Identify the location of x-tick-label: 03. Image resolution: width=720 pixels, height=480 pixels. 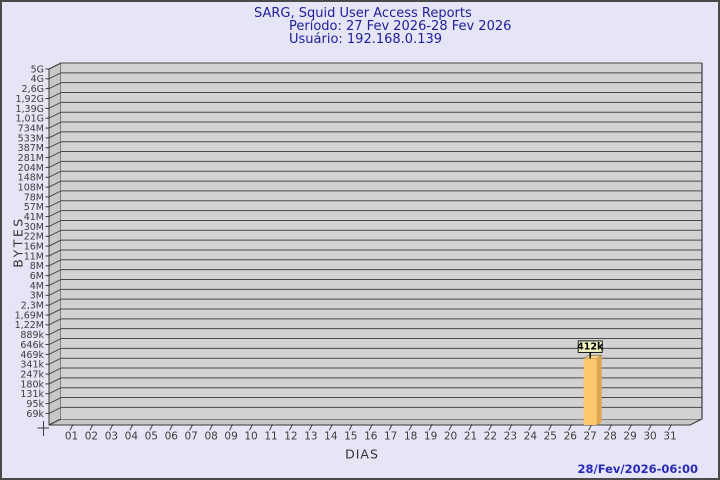
(111, 437).